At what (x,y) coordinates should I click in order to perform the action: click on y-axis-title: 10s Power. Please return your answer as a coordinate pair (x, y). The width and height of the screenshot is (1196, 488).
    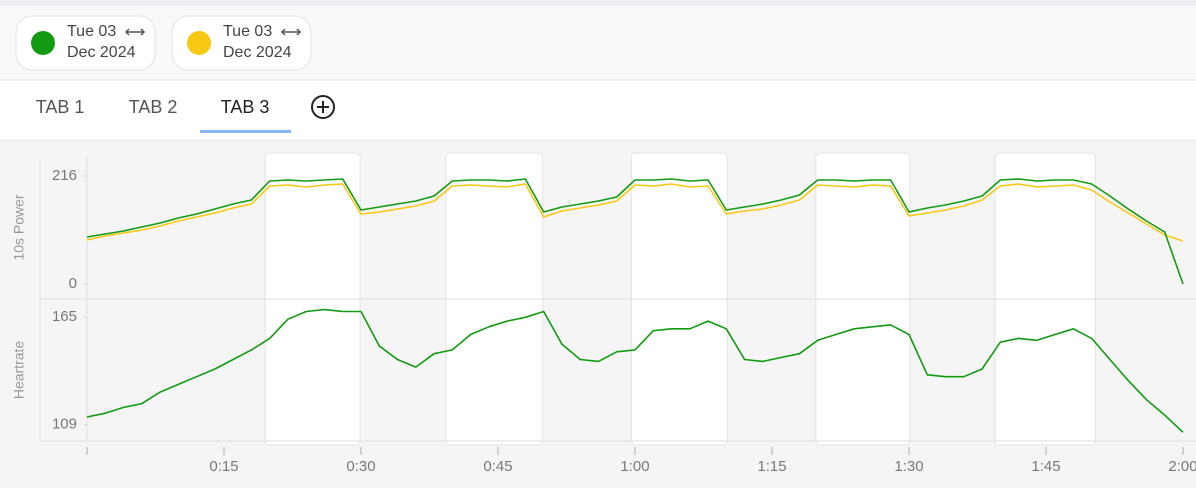
    Looking at the image, I should click on (19, 227).